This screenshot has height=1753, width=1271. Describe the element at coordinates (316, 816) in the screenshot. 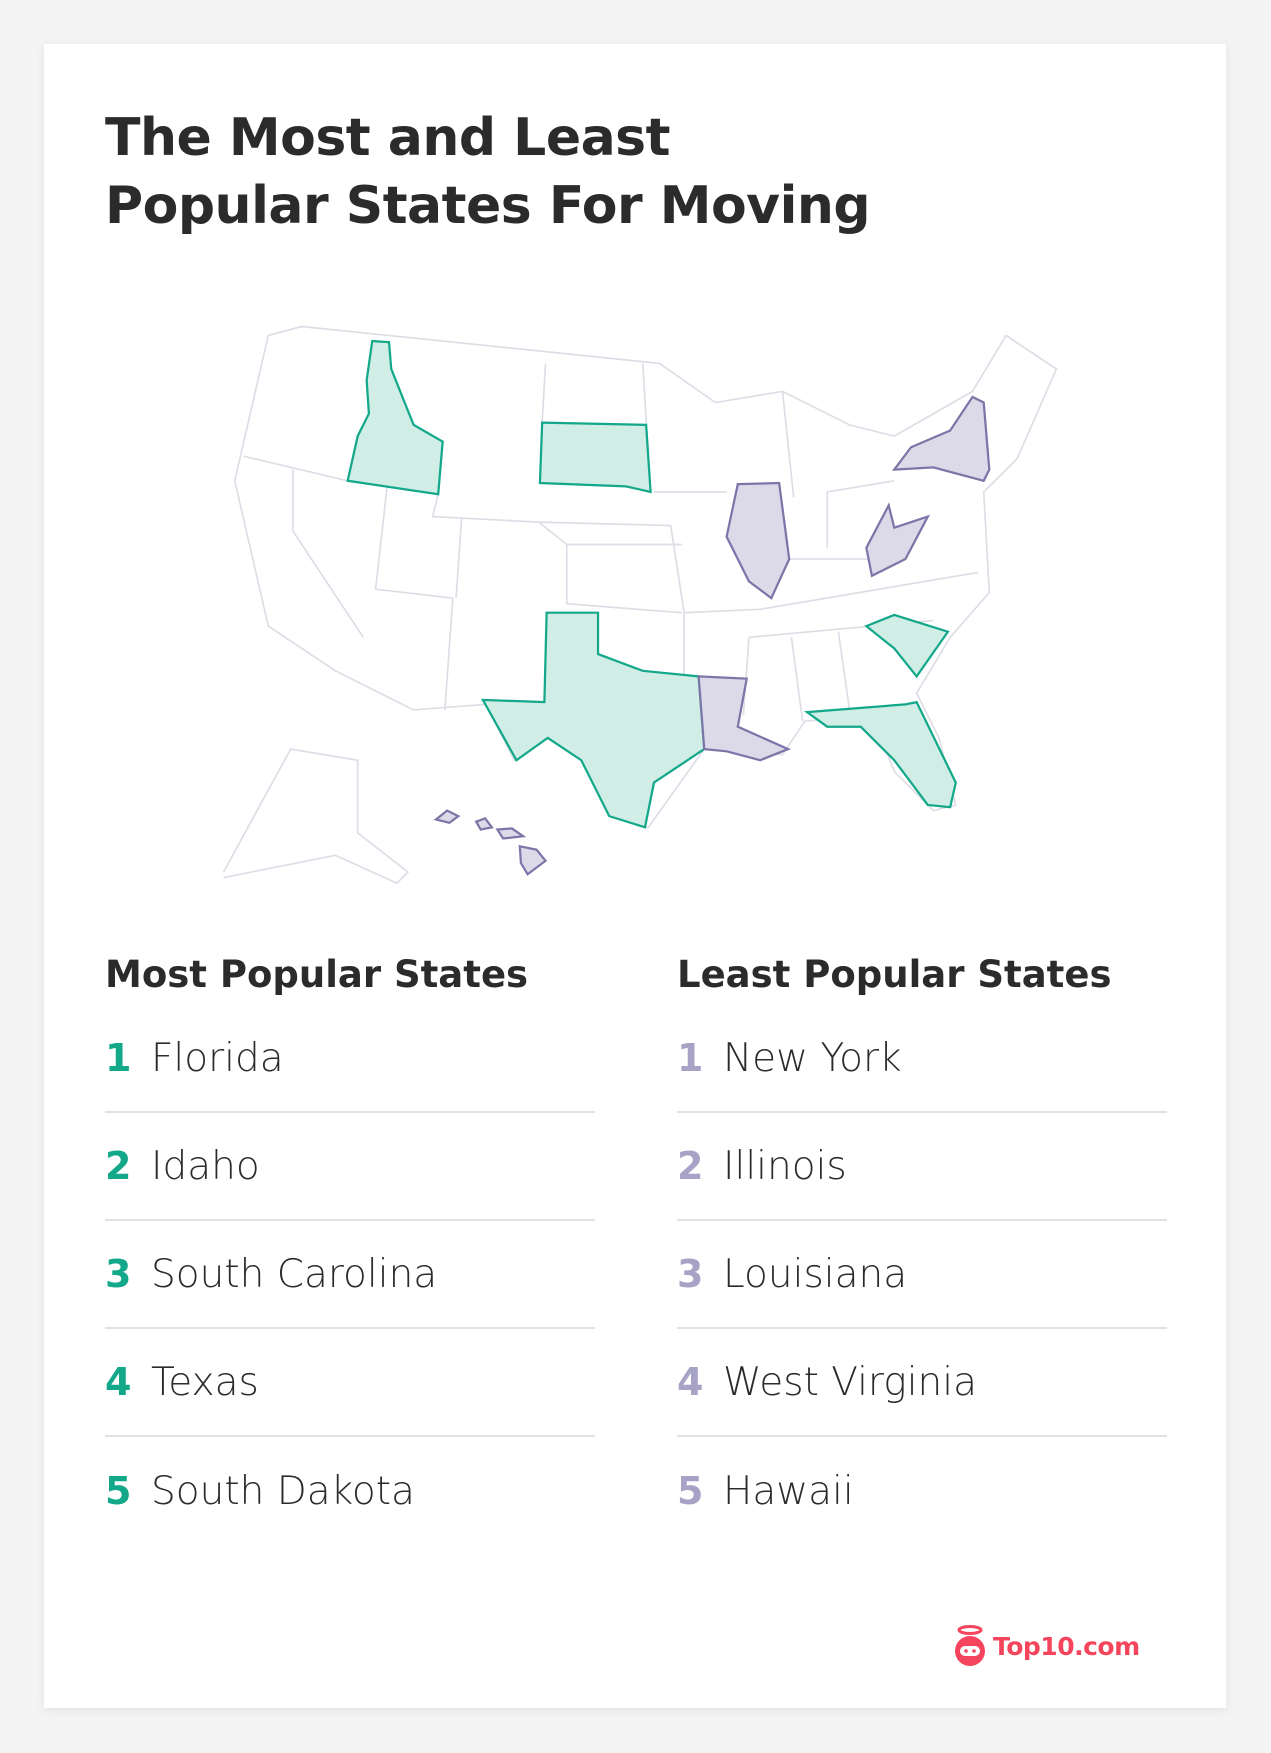

I see `alaska-outline` at that location.